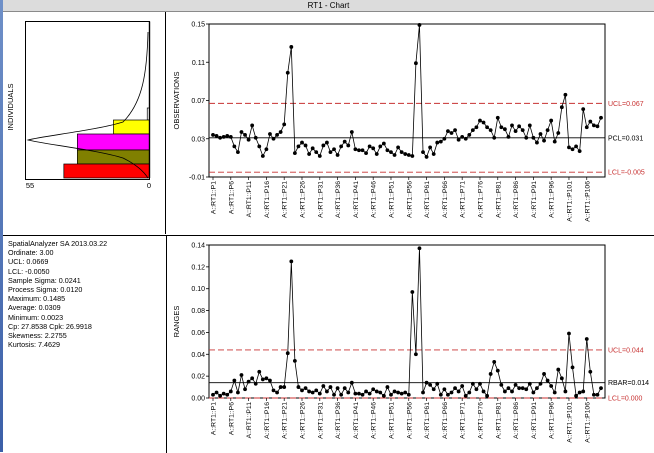 This screenshot has width=654, height=453. Describe the element at coordinates (198, 333) in the screenshot. I see `y-tick-label: 0.06` at that location.